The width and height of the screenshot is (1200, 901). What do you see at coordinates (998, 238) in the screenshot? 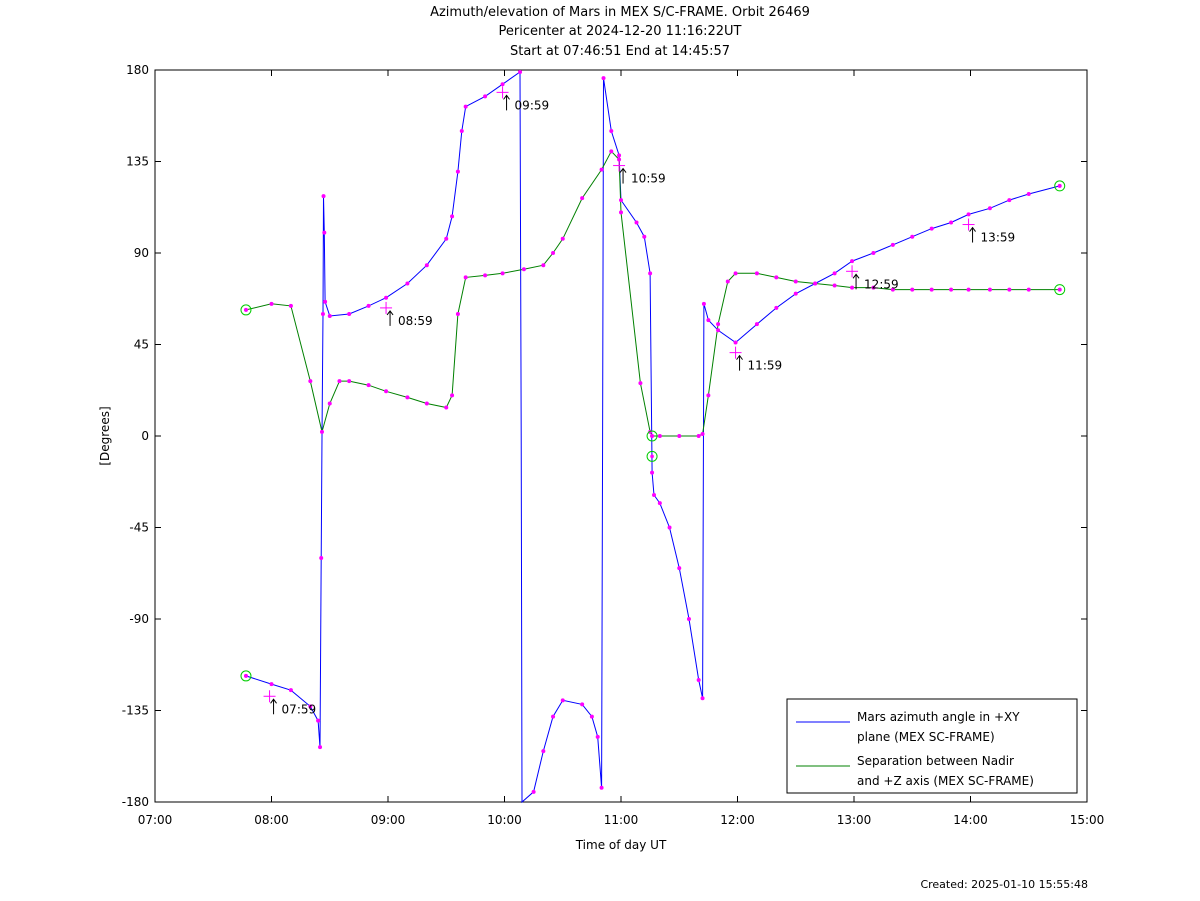
I see `annotation-time-label: 13:59` at bounding box center [998, 238].